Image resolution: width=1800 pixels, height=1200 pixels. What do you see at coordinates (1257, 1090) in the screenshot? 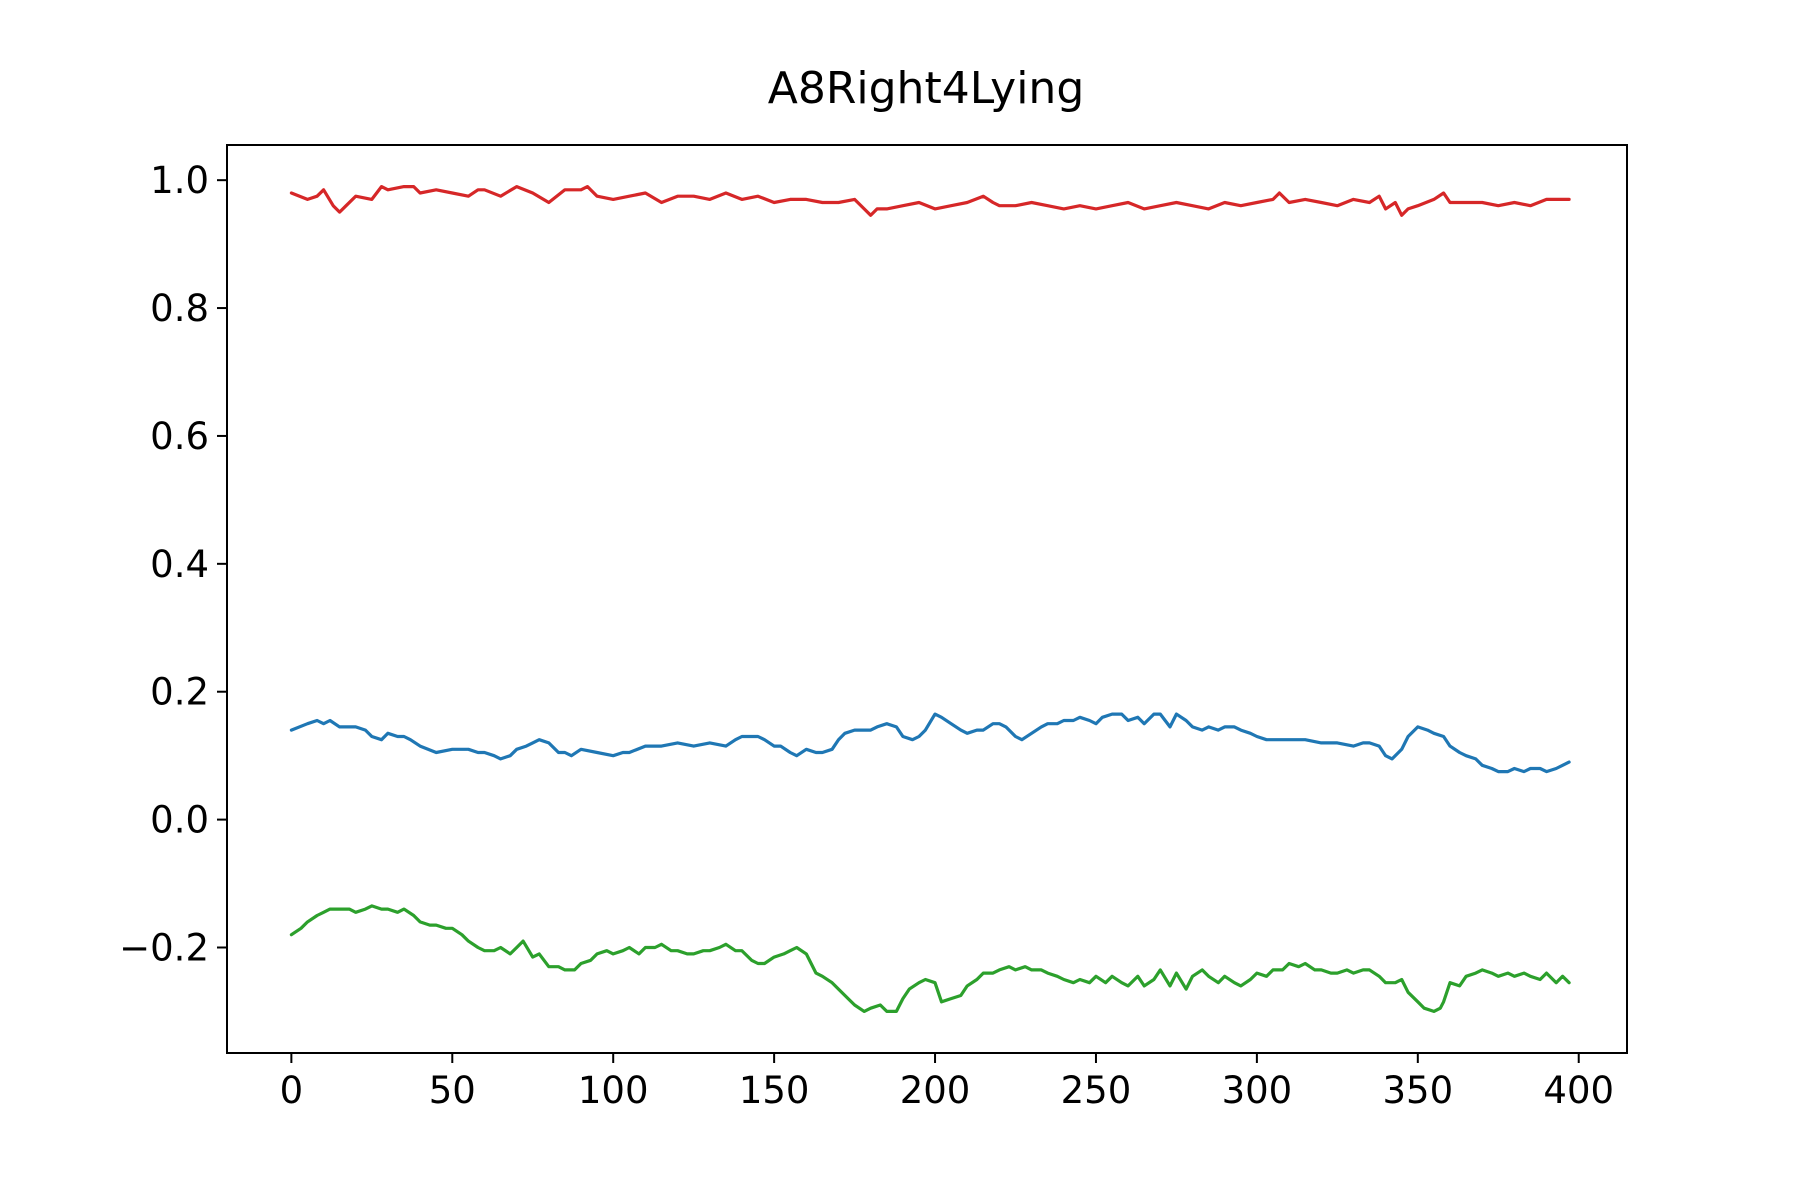
I see `x-tick-label: 300` at bounding box center [1257, 1090].